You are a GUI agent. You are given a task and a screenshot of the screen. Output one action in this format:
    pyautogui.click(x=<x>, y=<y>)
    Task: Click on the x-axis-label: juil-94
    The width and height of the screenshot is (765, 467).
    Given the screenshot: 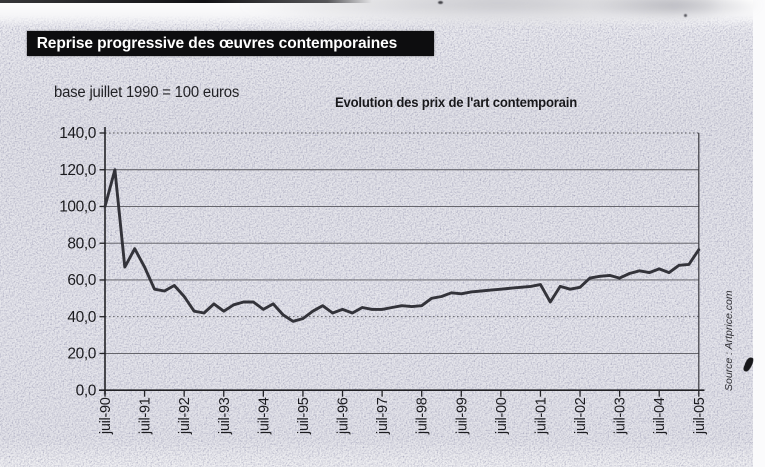 What is the action you would take?
    pyautogui.click(x=264, y=416)
    